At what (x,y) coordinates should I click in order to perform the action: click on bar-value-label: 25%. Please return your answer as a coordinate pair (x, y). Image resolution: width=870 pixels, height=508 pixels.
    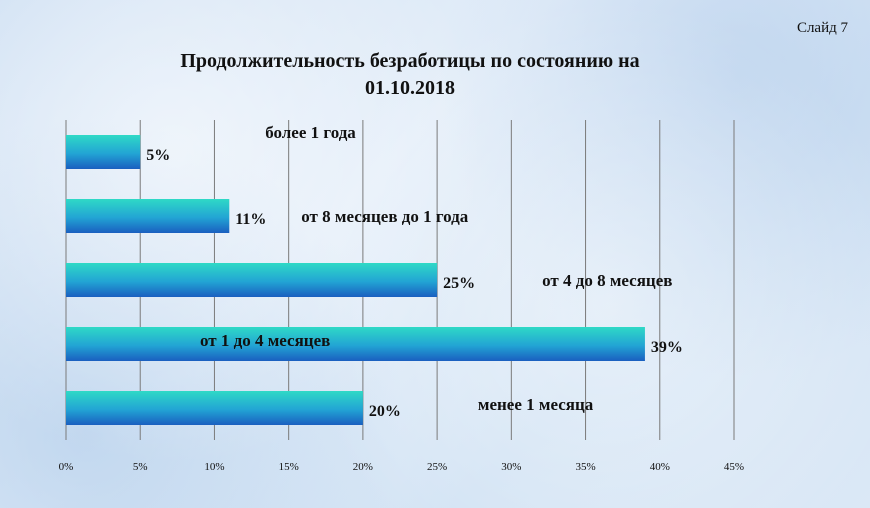
    Looking at the image, I should click on (459, 283).